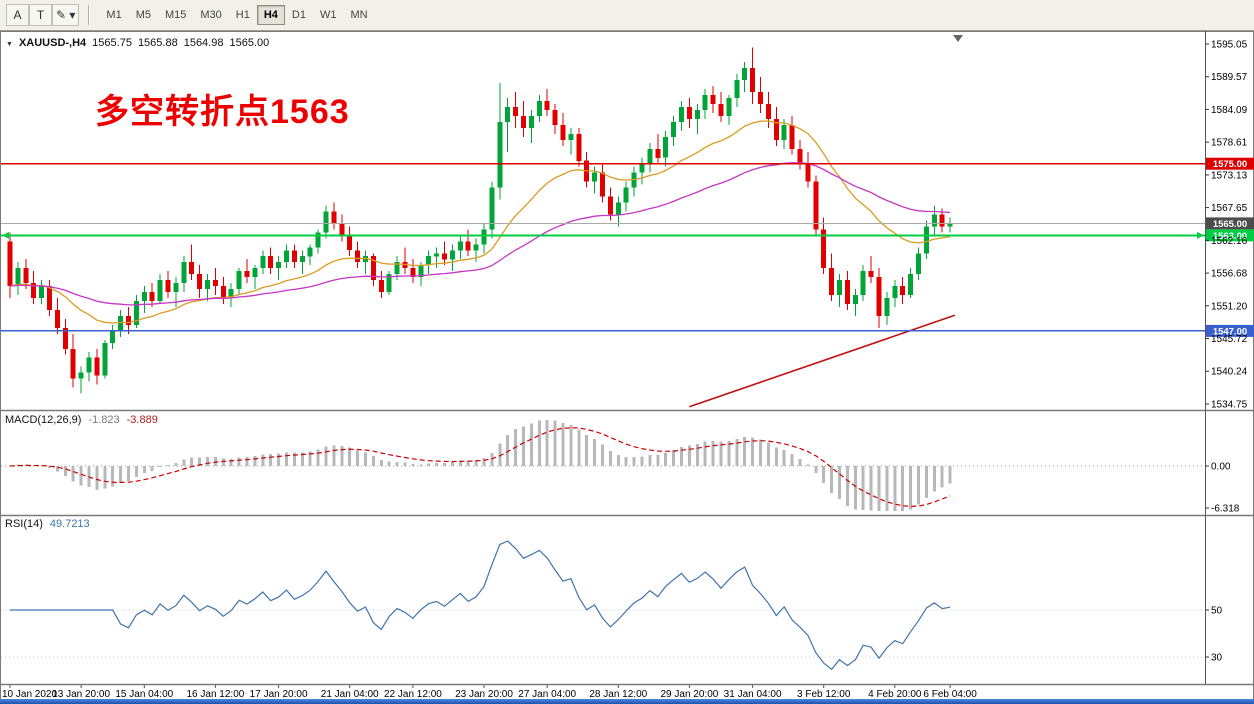  Describe the element at coordinates (215, 694) in the screenshot. I see `time-label: 16 Jan 12:00` at that location.